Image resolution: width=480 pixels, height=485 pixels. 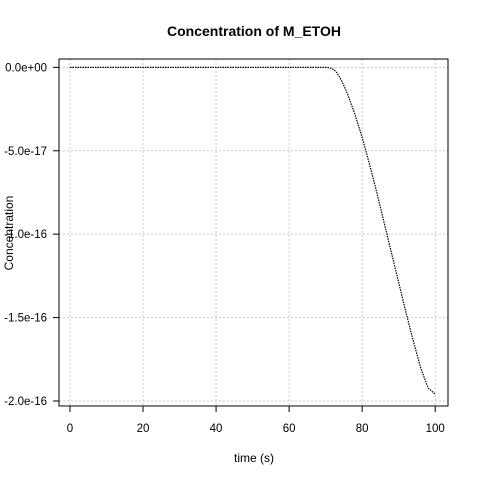 I want to click on chart-title: Concentration of M_ETOH, so click(x=254, y=31).